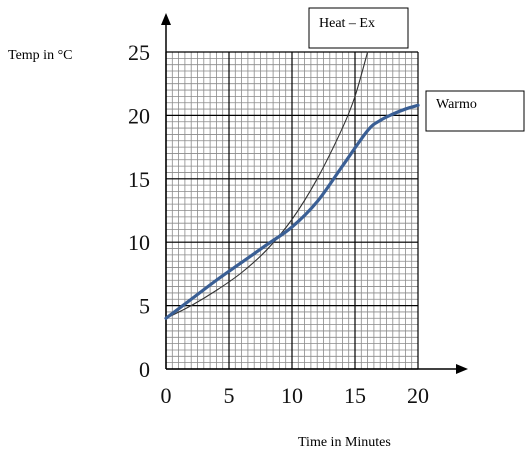 Image resolution: width=528 pixels, height=457 pixels. I want to click on y-tick-label: 15, so click(139, 179).